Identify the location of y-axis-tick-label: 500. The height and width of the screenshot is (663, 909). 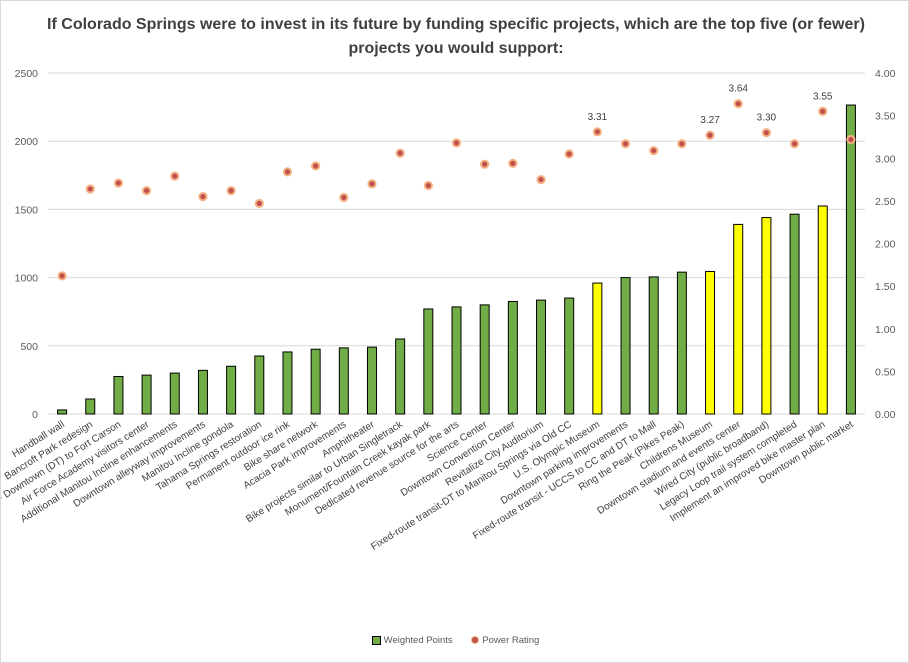
(29, 347).